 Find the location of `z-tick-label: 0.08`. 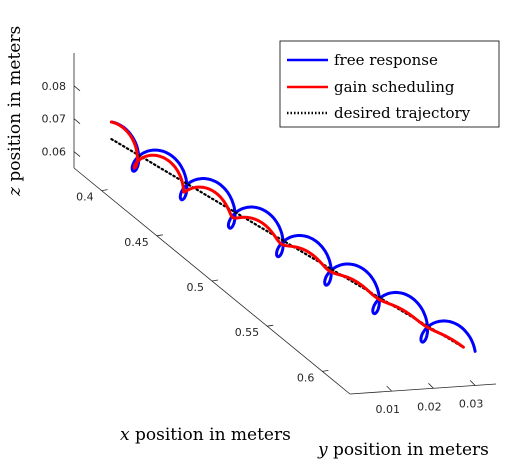

z-tick-label: 0.08 is located at coordinates (54, 86).